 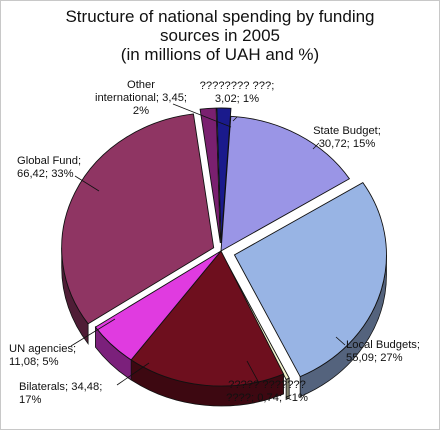 I want to click on slice-label-text: UN agencies;, so click(x=42, y=349).